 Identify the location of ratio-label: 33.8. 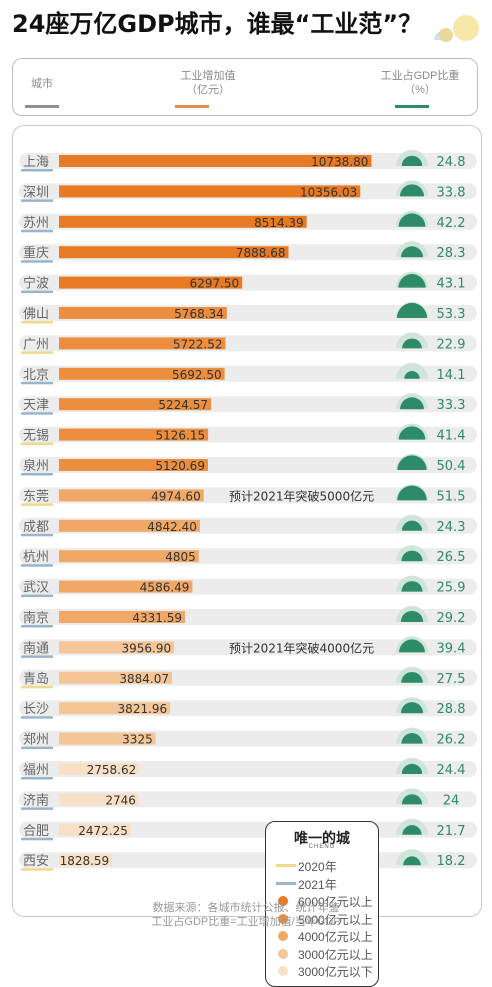
(451, 192).